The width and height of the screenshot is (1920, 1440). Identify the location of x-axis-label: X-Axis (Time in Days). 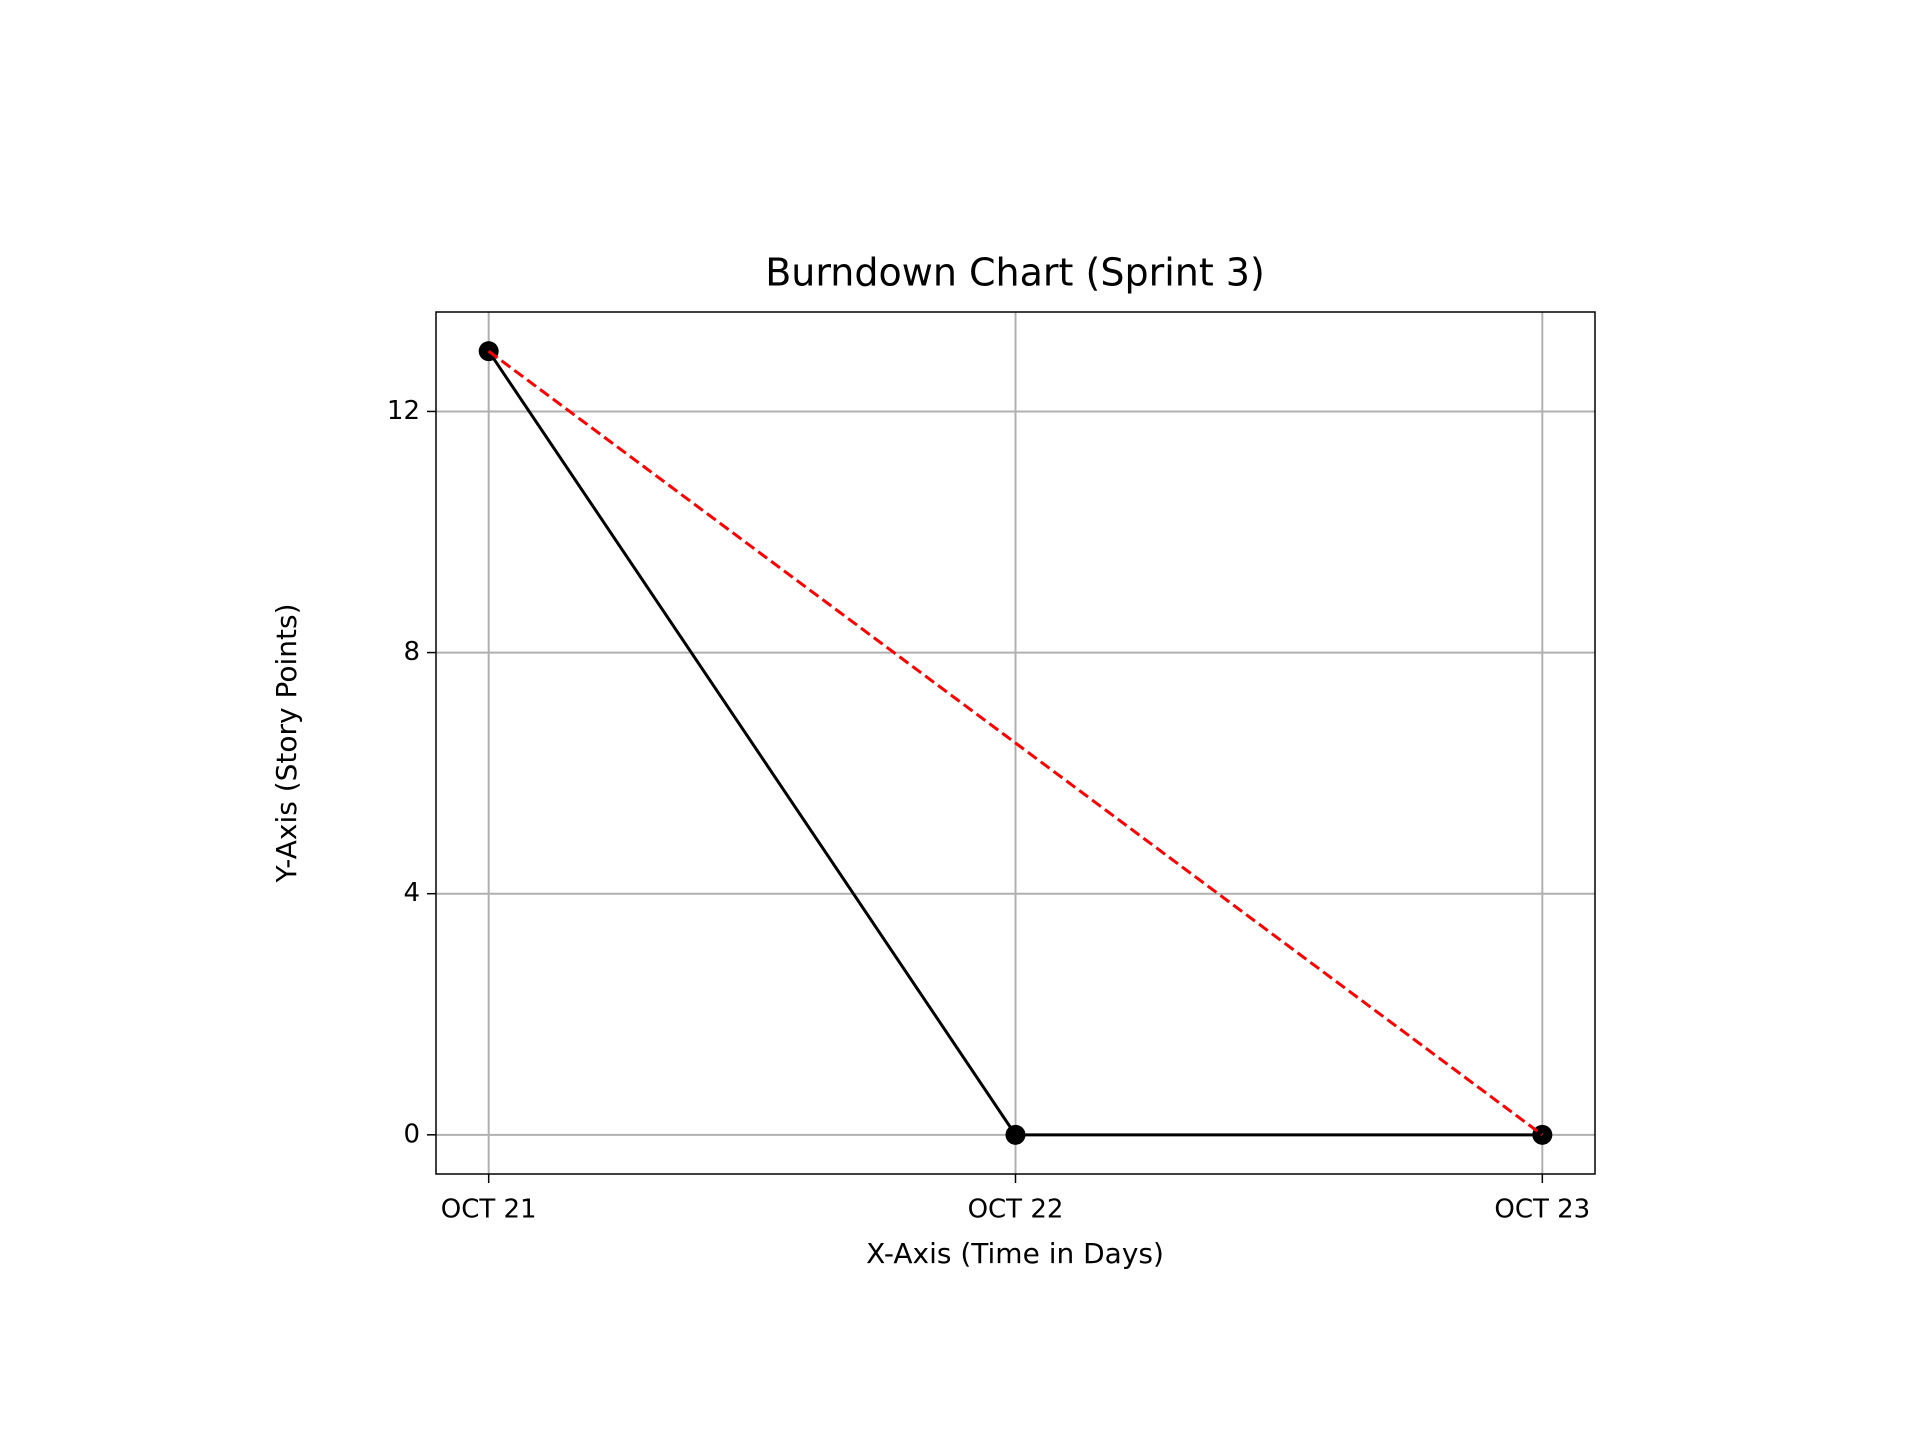
(1015, 1253).